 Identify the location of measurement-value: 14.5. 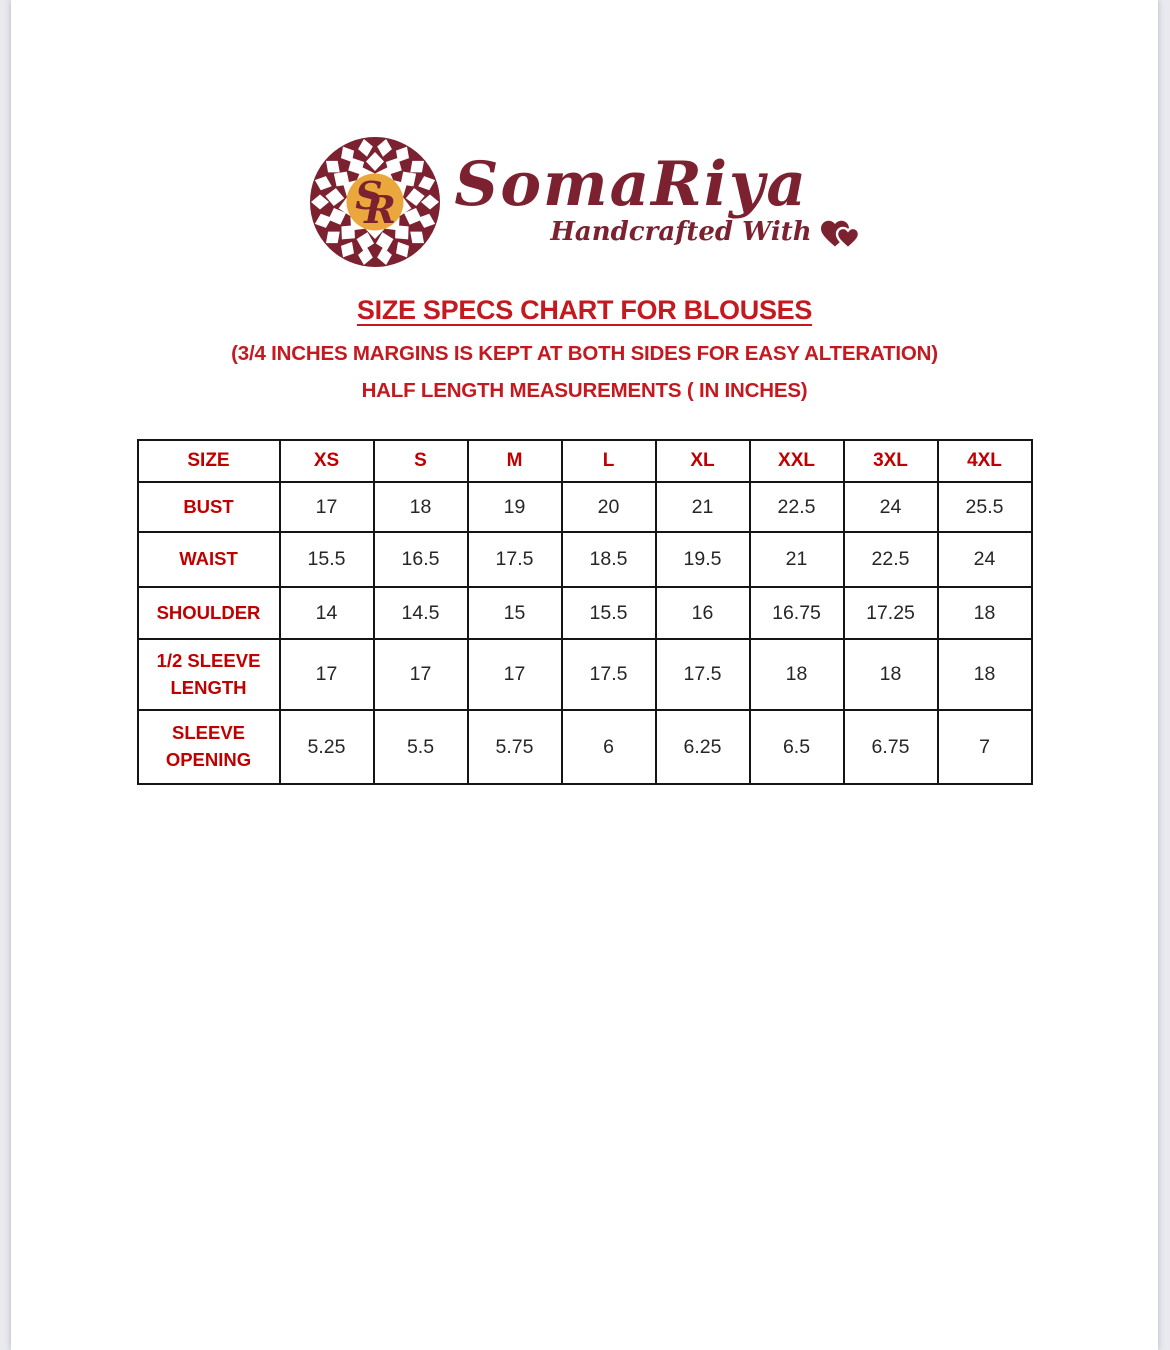
(420, 613).